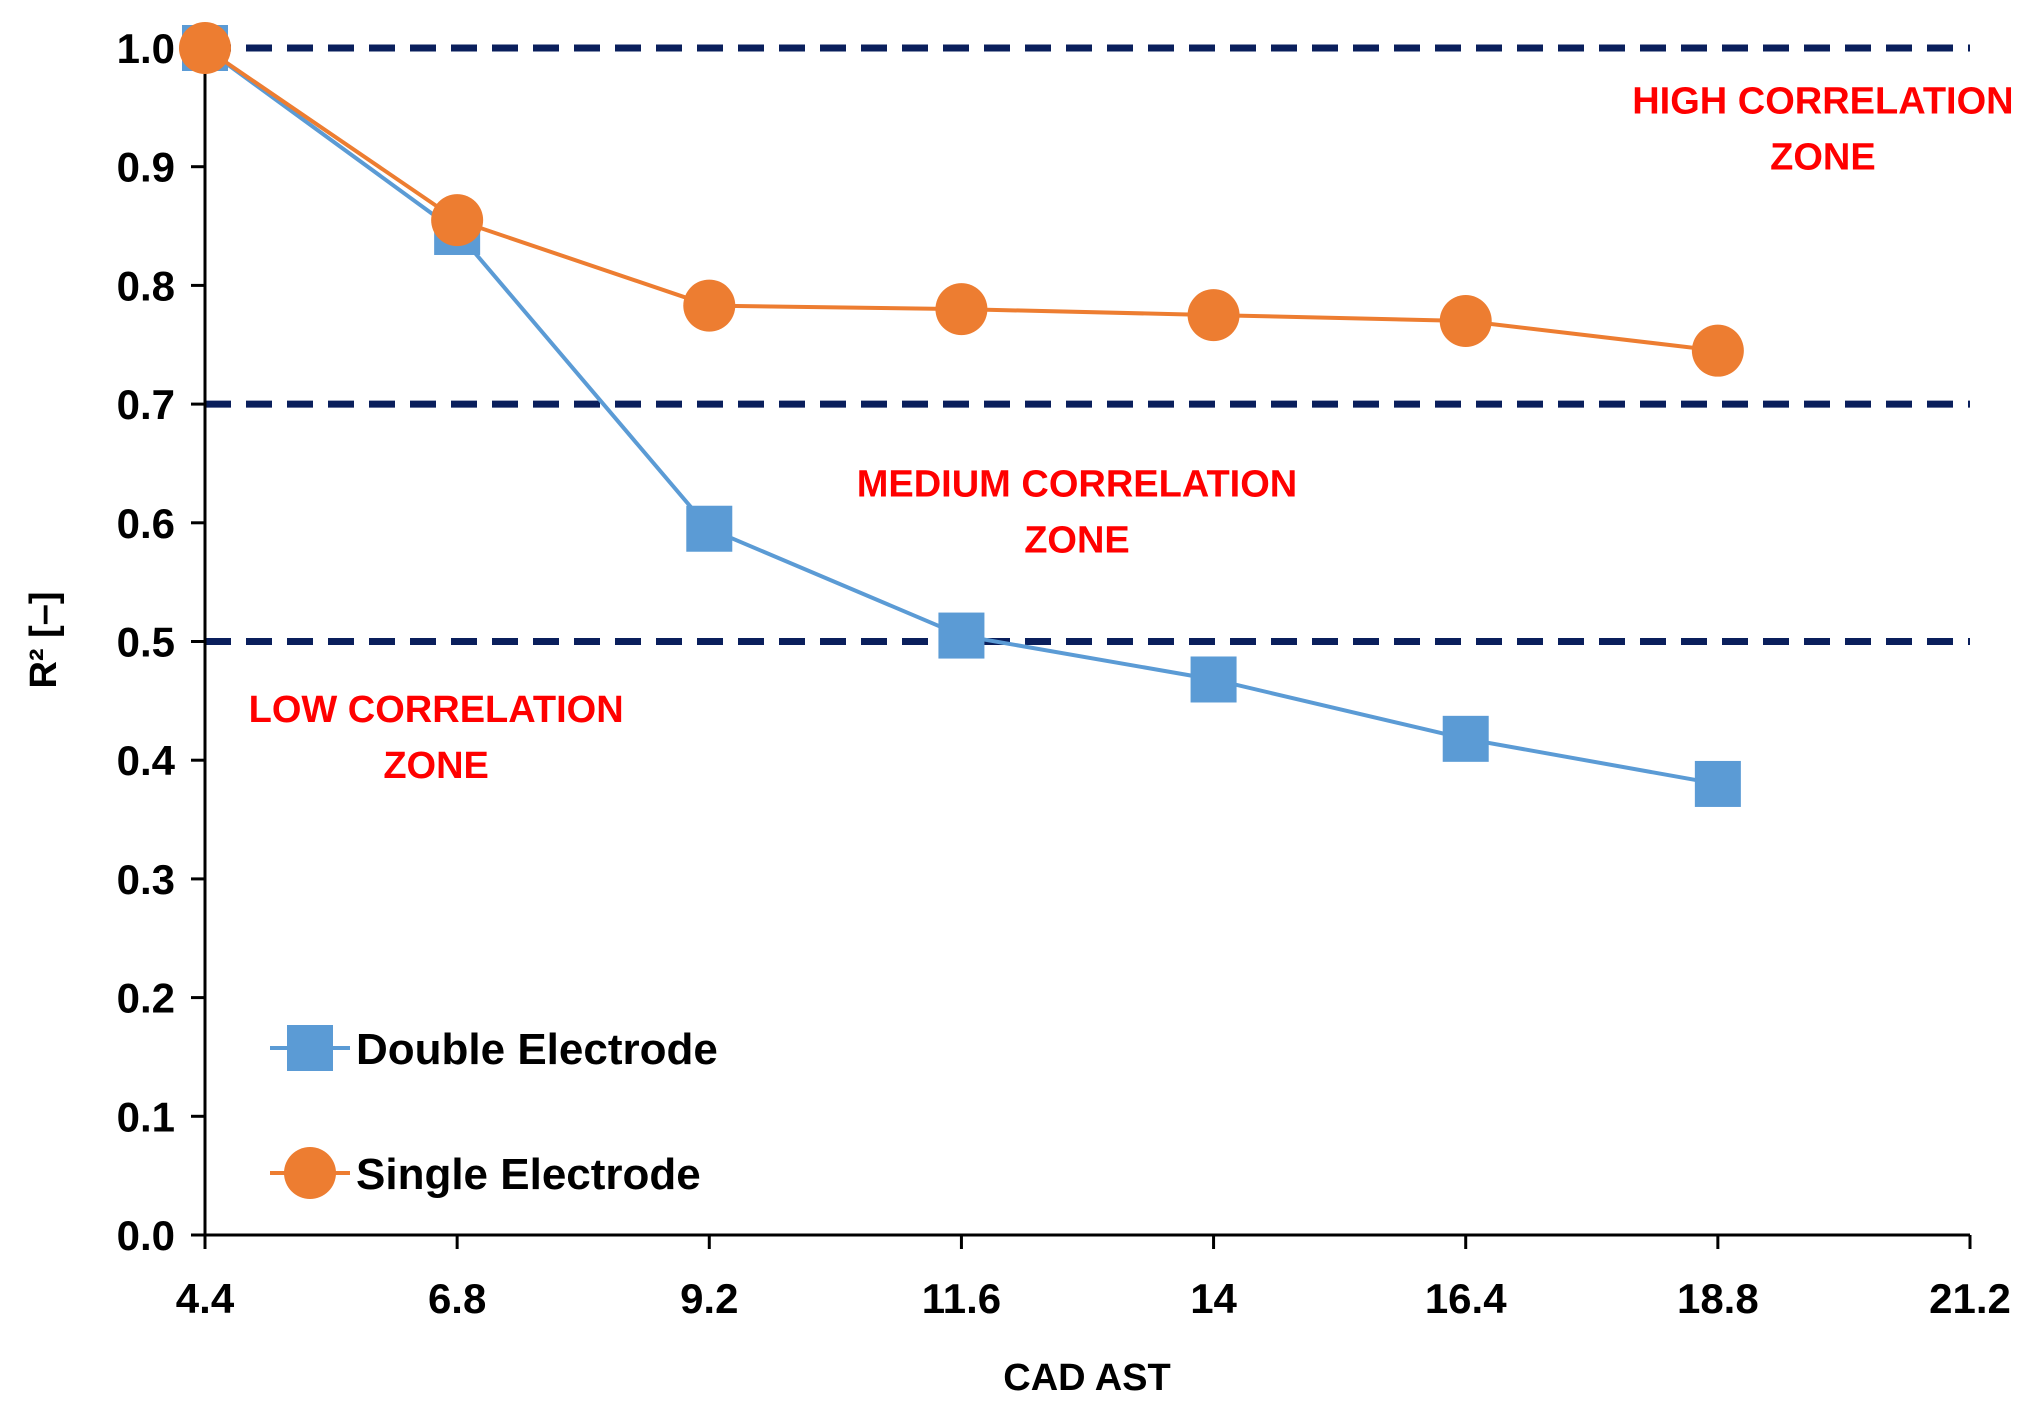  What do you see at coordinates (146, 404) in the screenshot?
I see `y-tick-label: 0.7` at bounding box center [146, 404].